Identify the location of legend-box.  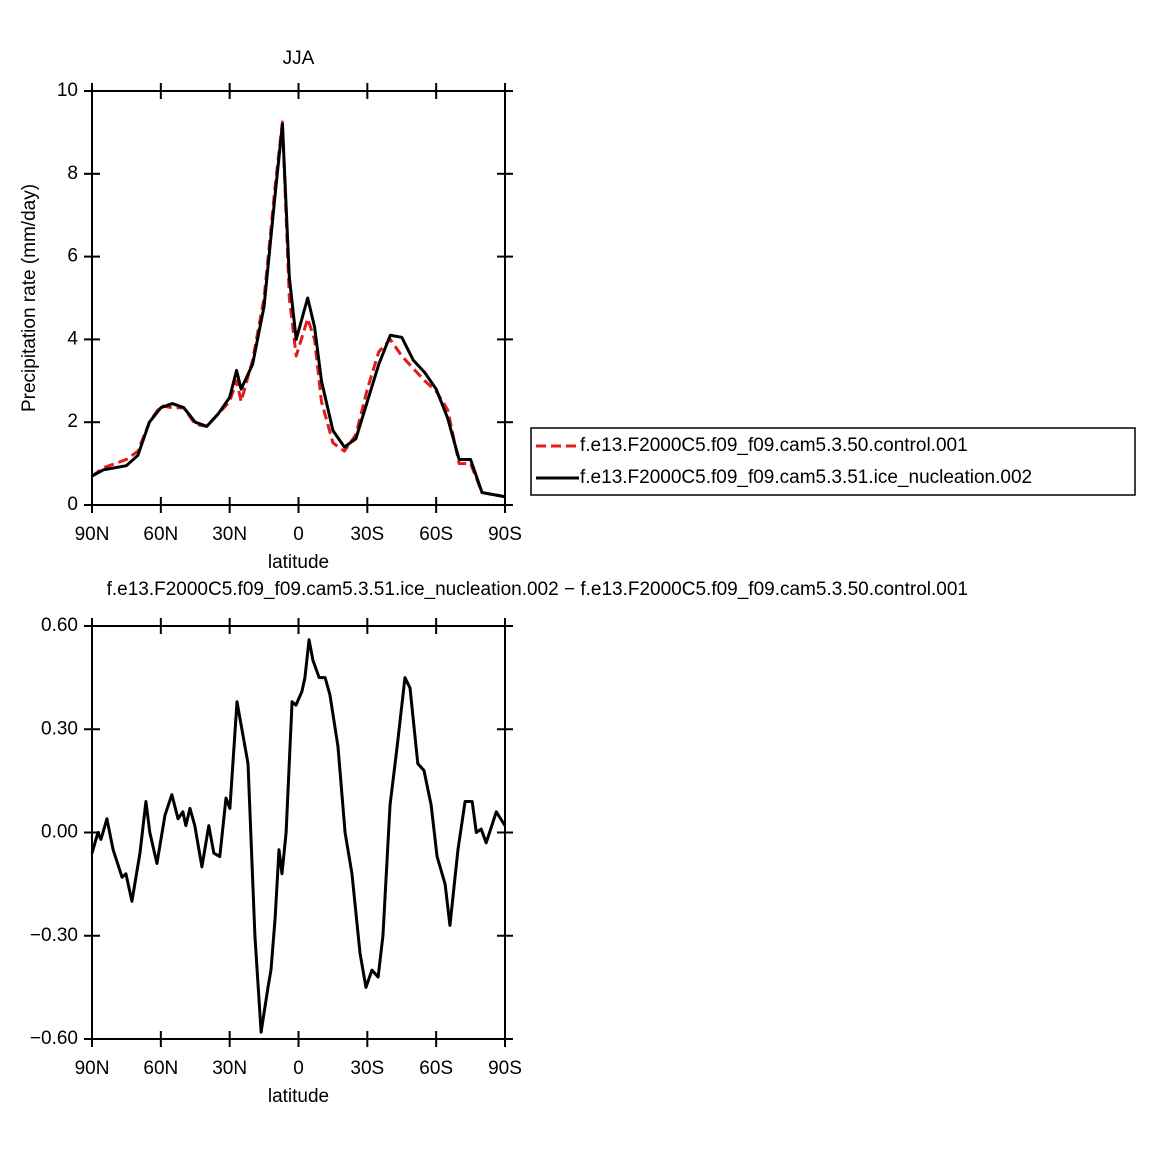
(833, 461).